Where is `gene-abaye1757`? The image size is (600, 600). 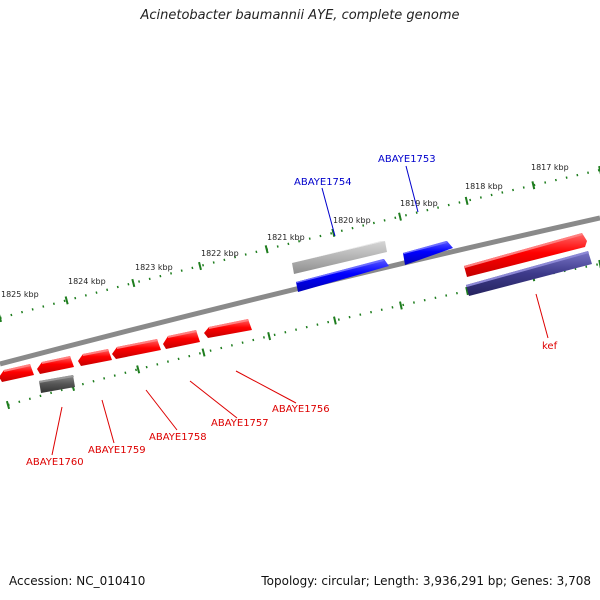
gene-abaye1757 is located at coordinates (181, 339).